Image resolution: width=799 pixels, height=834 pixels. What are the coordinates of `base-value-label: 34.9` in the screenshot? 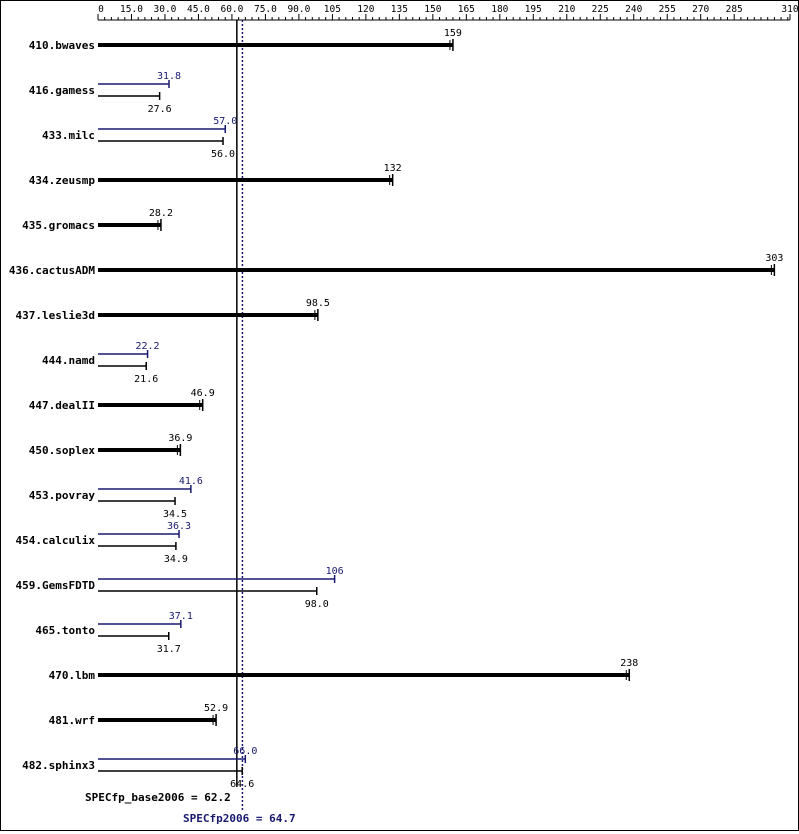 It's located at (176, 559).